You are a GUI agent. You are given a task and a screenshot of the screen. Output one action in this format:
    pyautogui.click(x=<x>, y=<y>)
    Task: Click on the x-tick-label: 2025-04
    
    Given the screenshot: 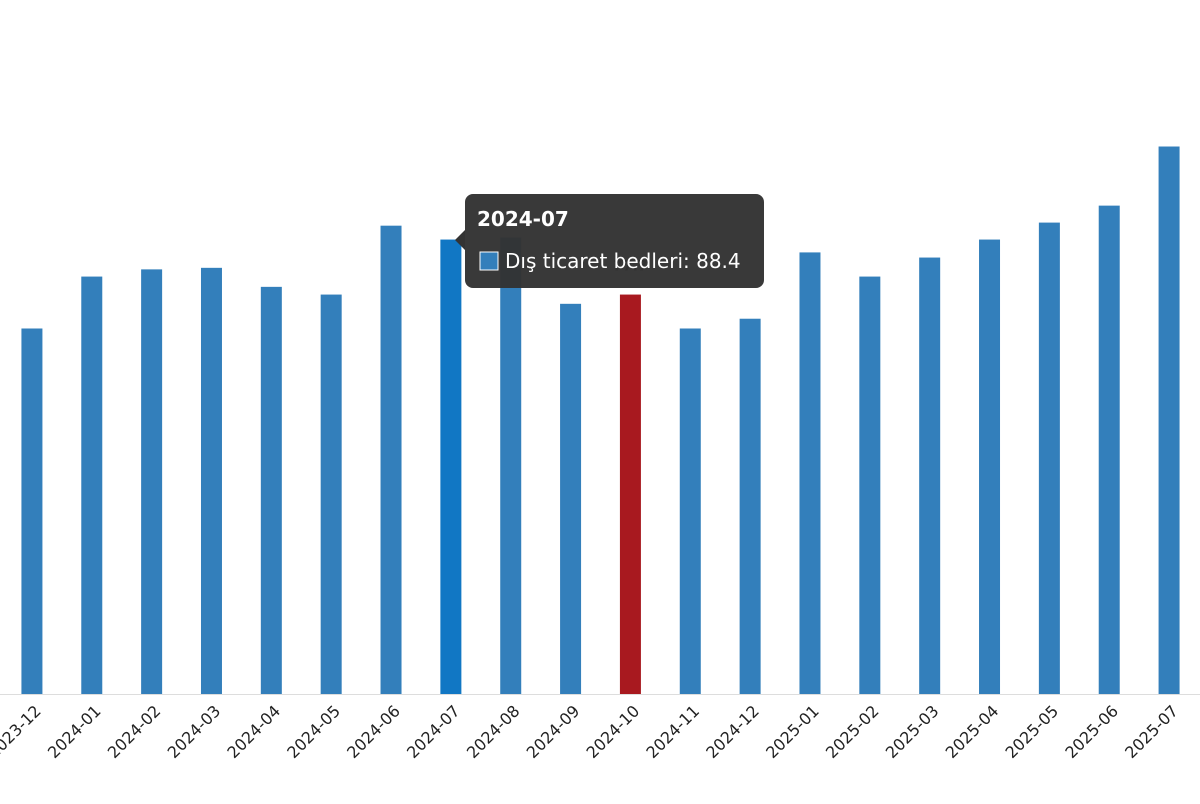 What is the action you would take?
    pyautogui.click(x=972, y=731)
    